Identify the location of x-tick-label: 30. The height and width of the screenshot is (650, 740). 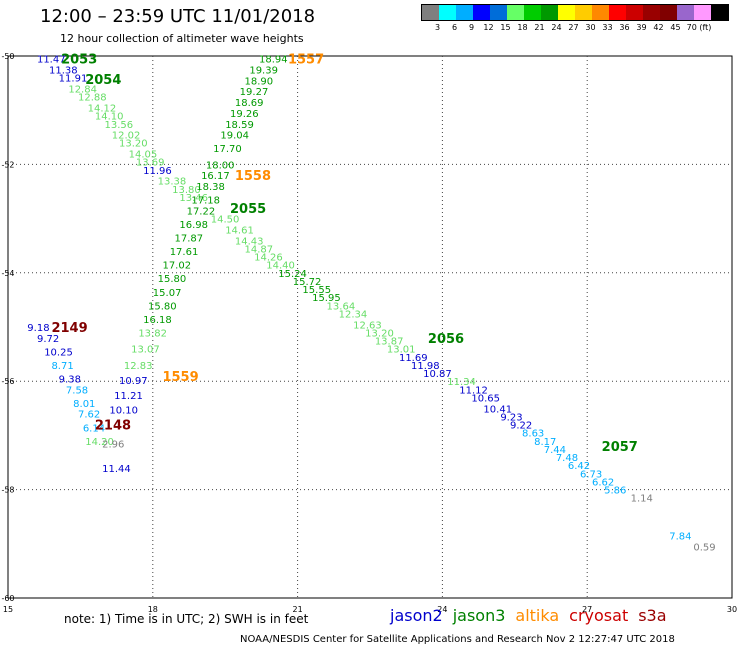
(732, 609).